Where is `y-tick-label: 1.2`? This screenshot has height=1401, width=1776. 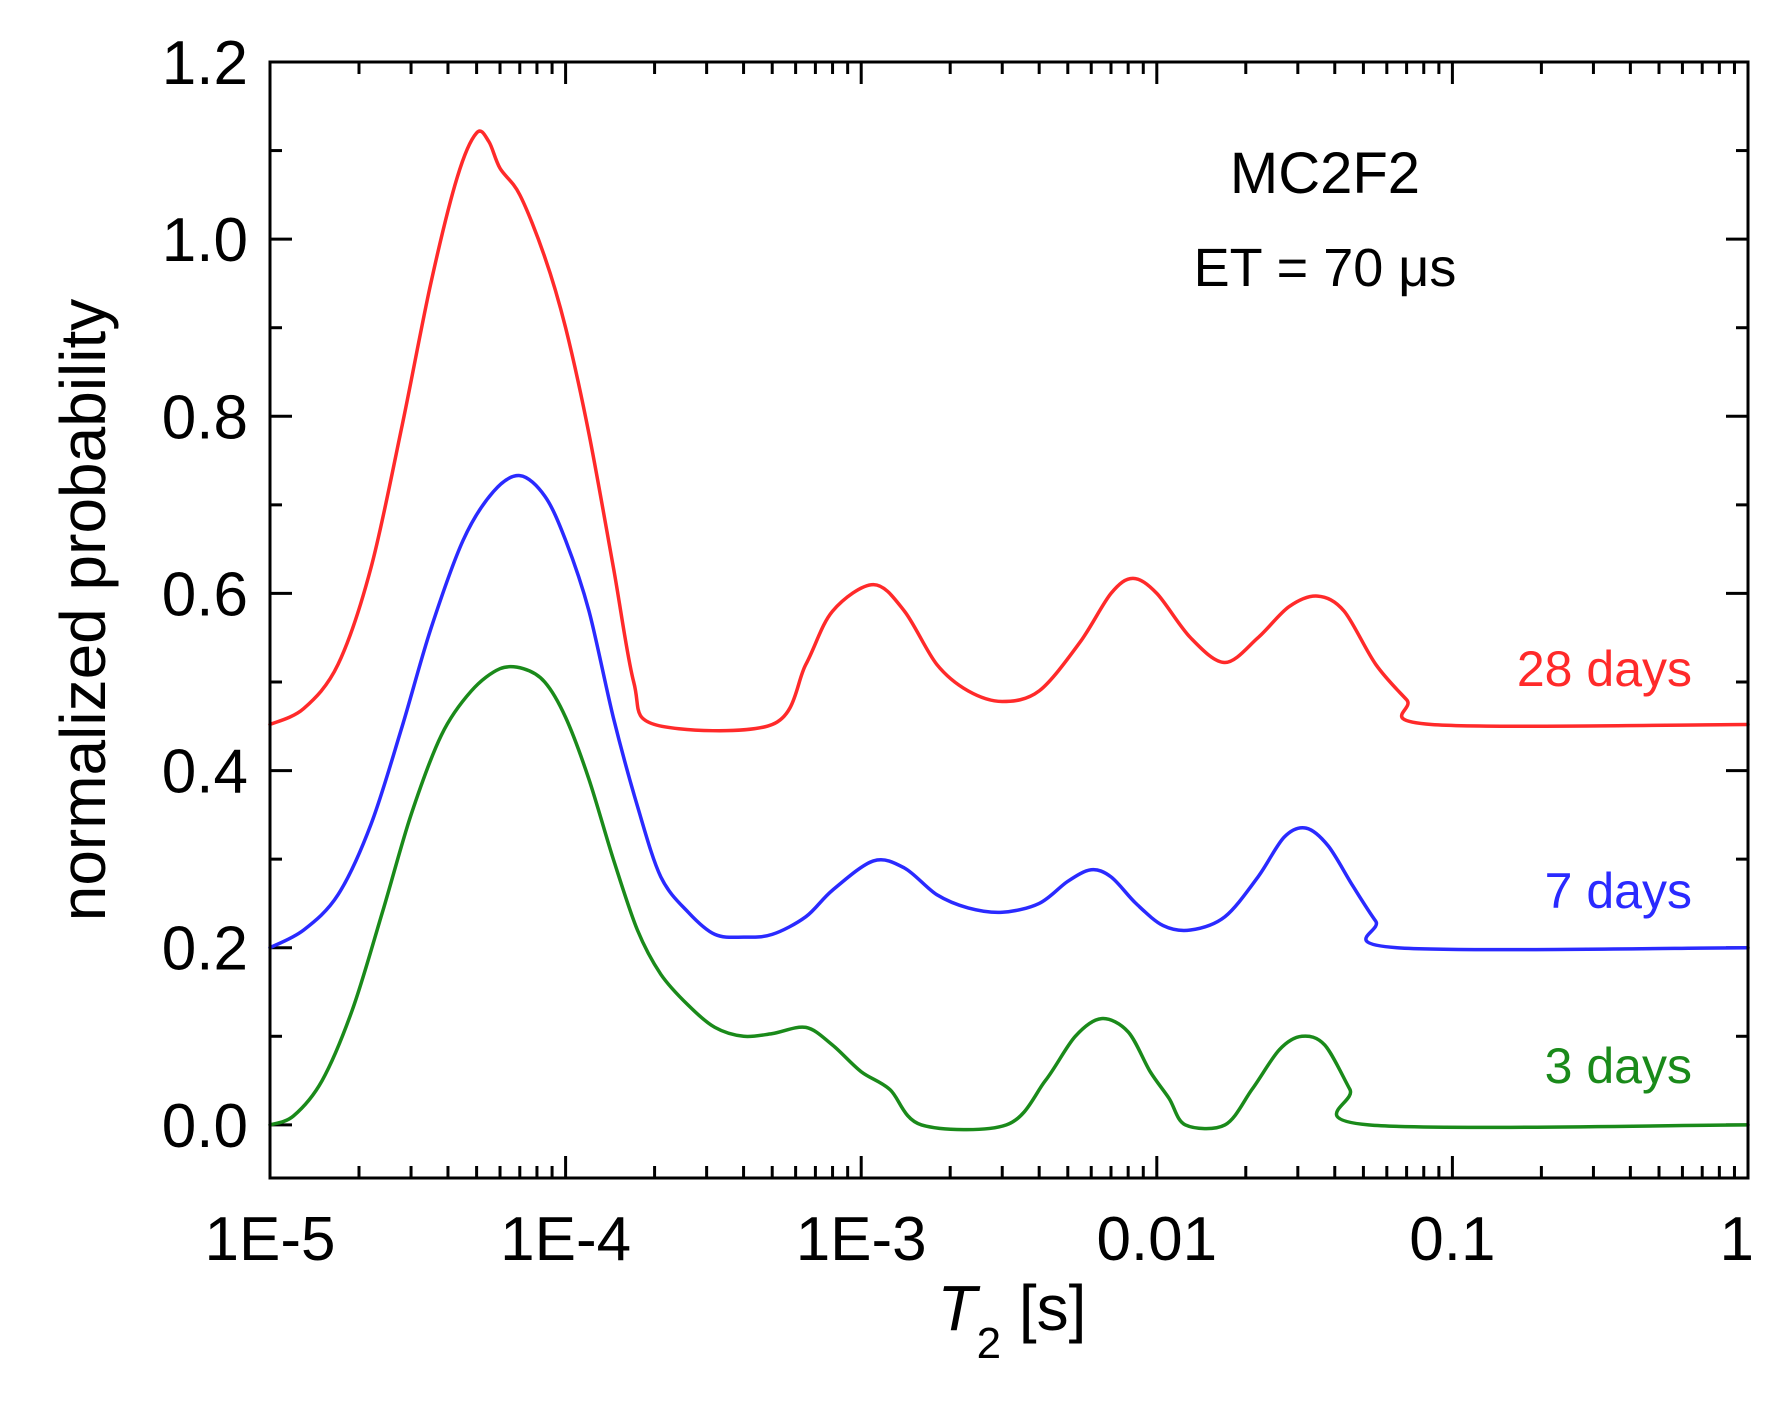 y-tick-label: 1.2 is located at coordinates (205, 63).